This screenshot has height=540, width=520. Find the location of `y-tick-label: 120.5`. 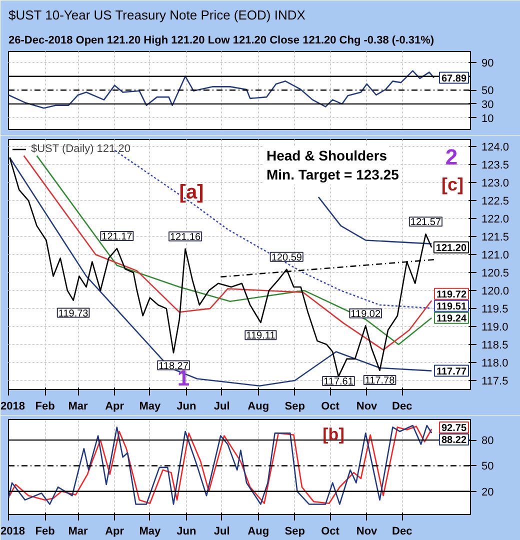

y-tick-label: 120.5 is located at coordinates (496, 274).